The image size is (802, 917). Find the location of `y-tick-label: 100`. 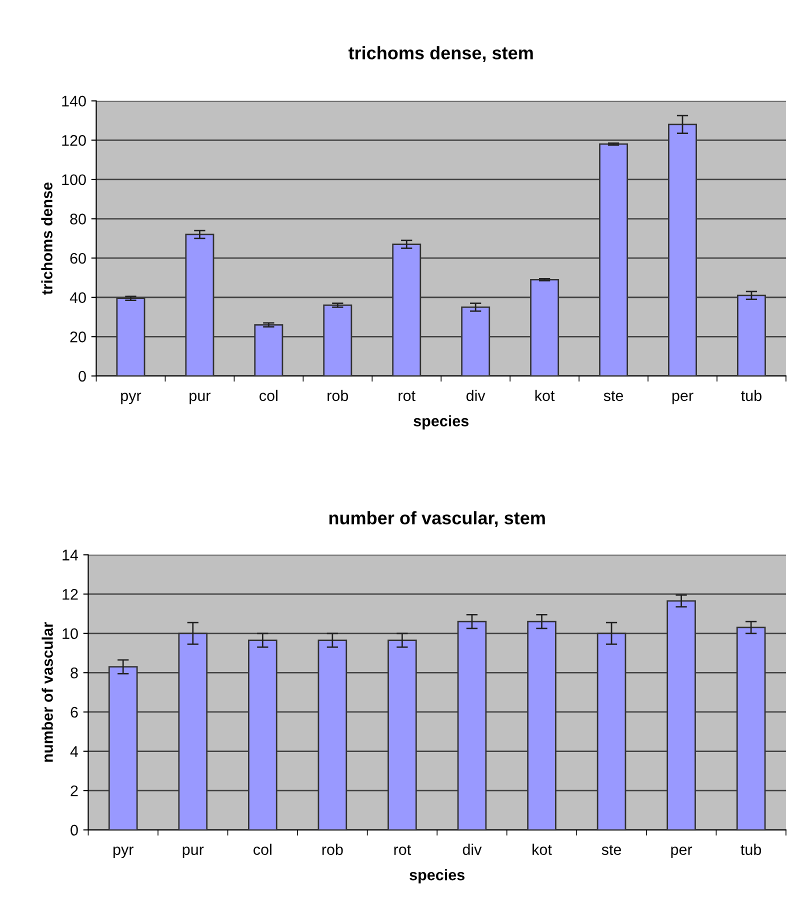

y-tick-label: 100 is located at coordinates (74, 180).